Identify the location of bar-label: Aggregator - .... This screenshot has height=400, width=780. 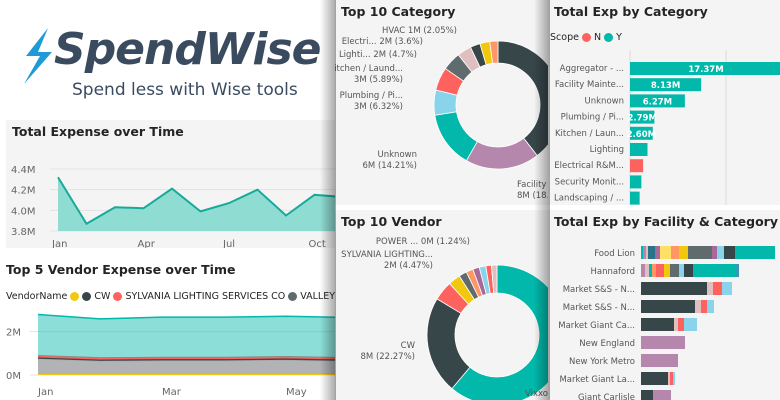
(592, 69).